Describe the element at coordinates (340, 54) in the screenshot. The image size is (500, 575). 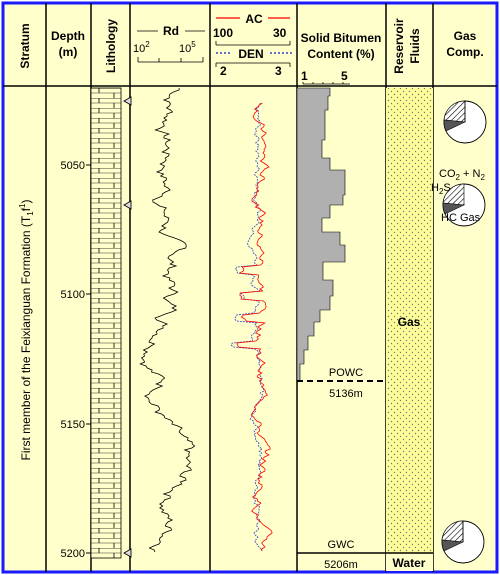
I see `bitumen-header-unit: Content (%)` at that location.